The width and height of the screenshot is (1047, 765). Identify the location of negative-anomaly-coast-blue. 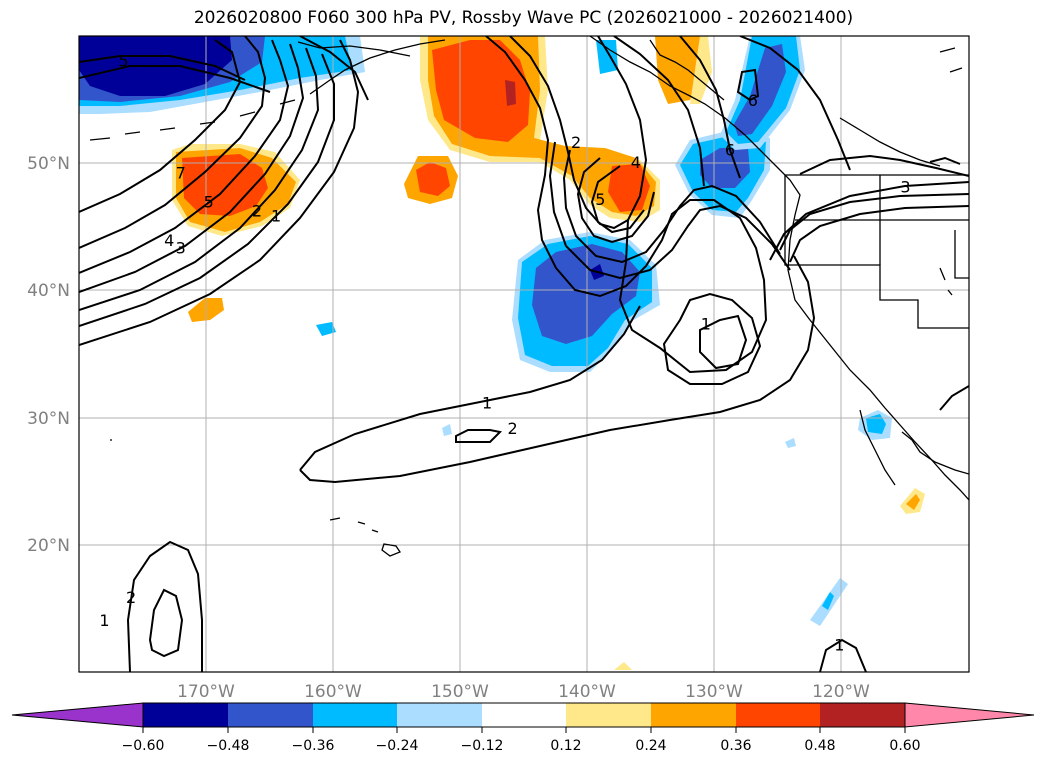
(760, 90).